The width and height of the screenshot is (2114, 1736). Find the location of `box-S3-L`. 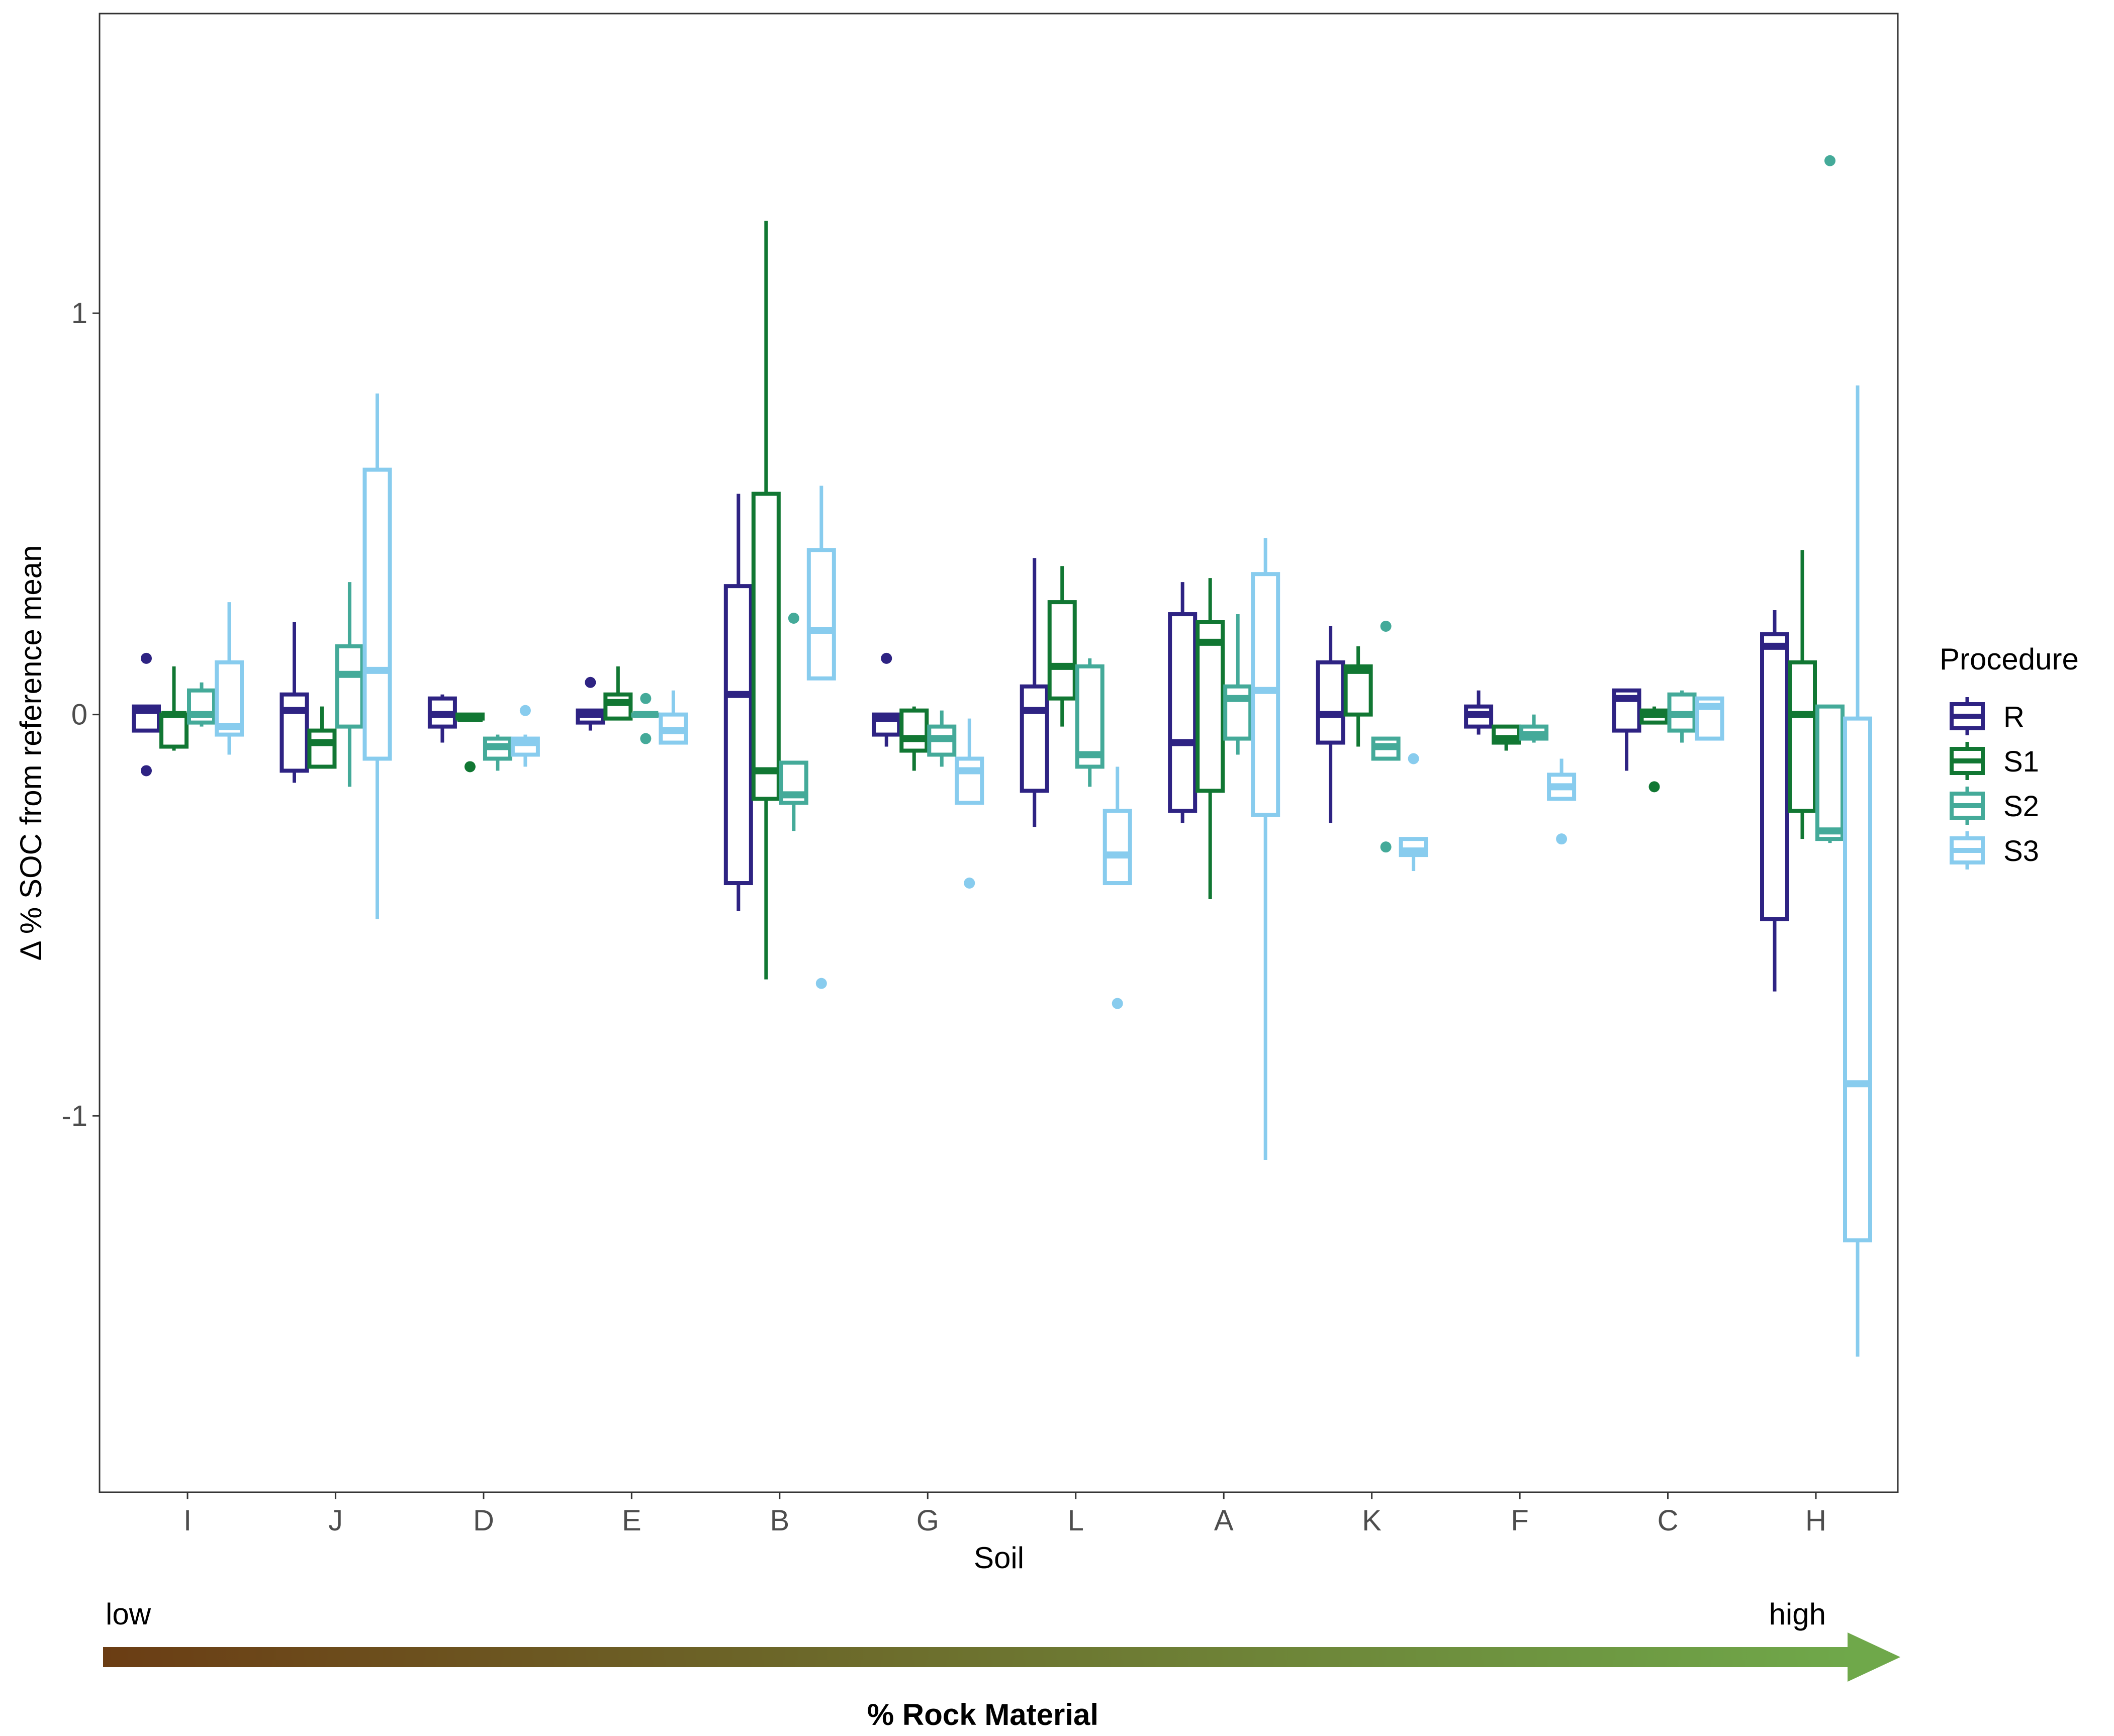

box-S3-L is located at coordinates (1117, 887).